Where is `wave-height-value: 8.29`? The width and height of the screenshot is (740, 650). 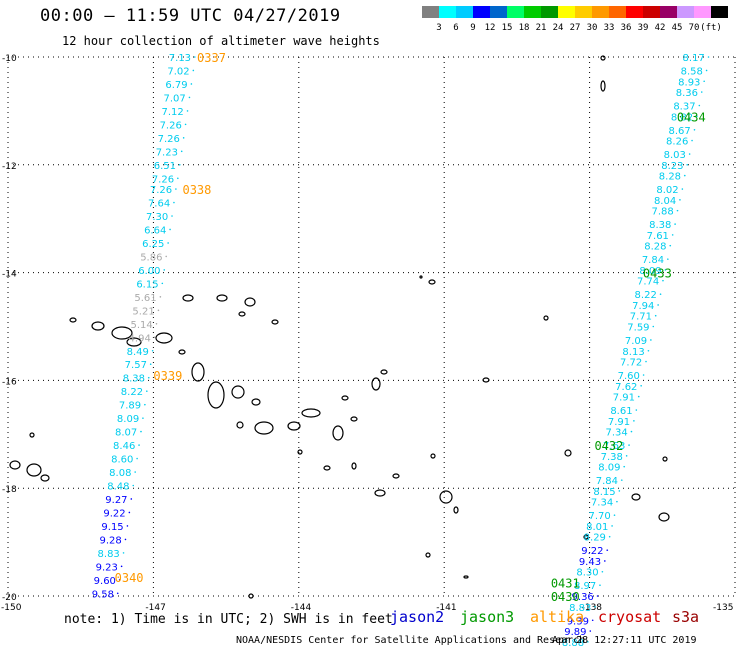 wave-height-value: 8.29 is located at coordinates (595, 538).